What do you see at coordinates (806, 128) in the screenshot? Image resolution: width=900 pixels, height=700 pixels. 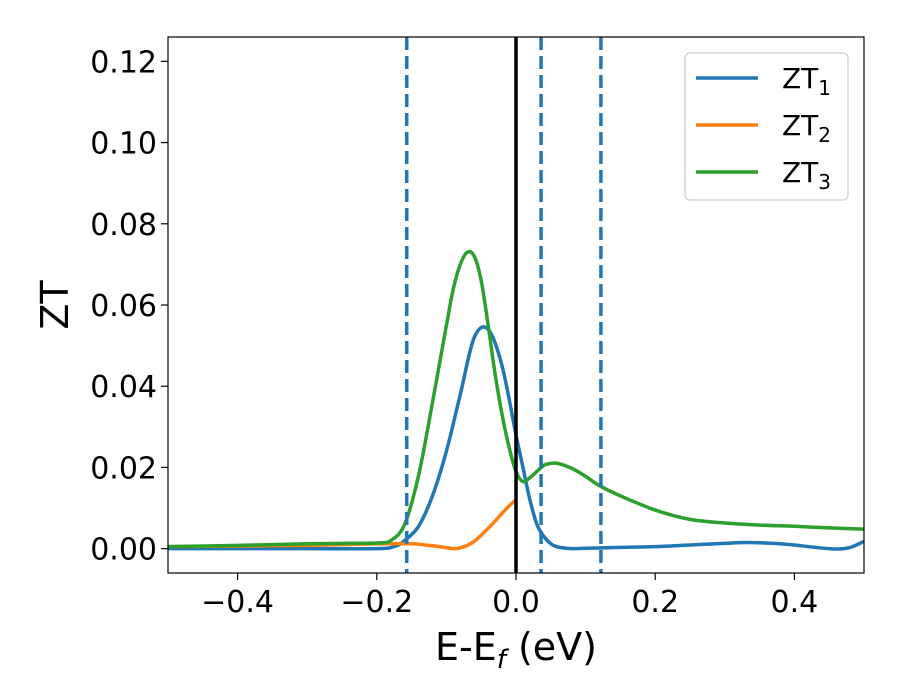 I see `legend-label-zt2: ZT2` at bounding box center [806, 128].